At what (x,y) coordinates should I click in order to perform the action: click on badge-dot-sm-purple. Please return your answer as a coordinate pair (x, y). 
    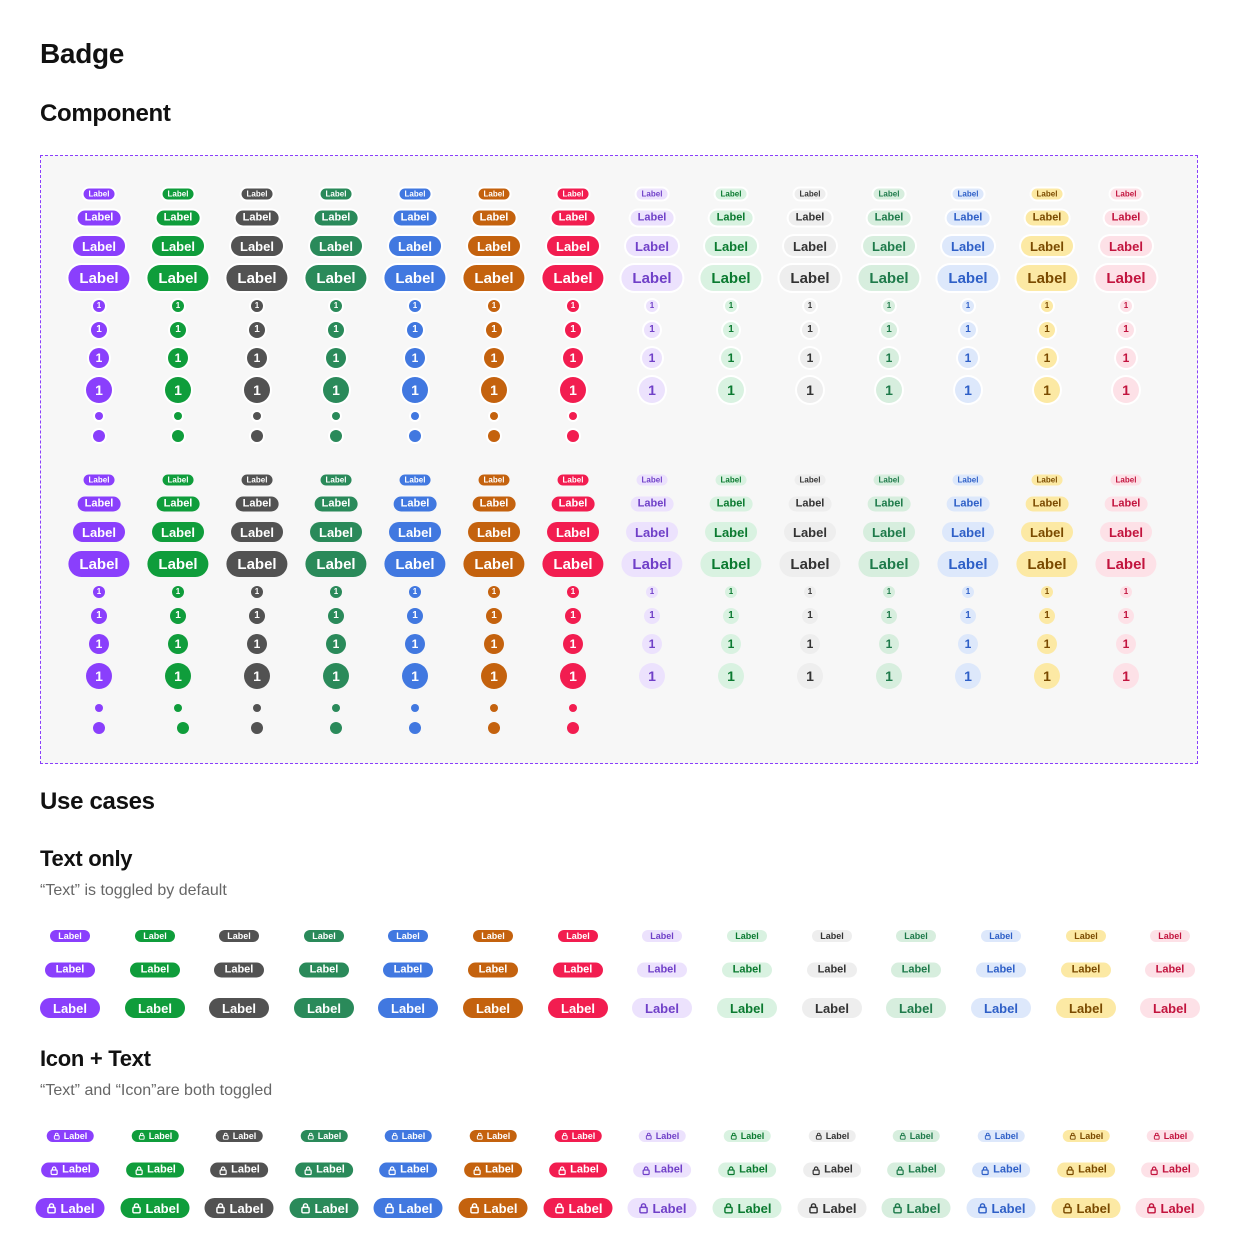
    Looking at the image, I should click on (99, 416).